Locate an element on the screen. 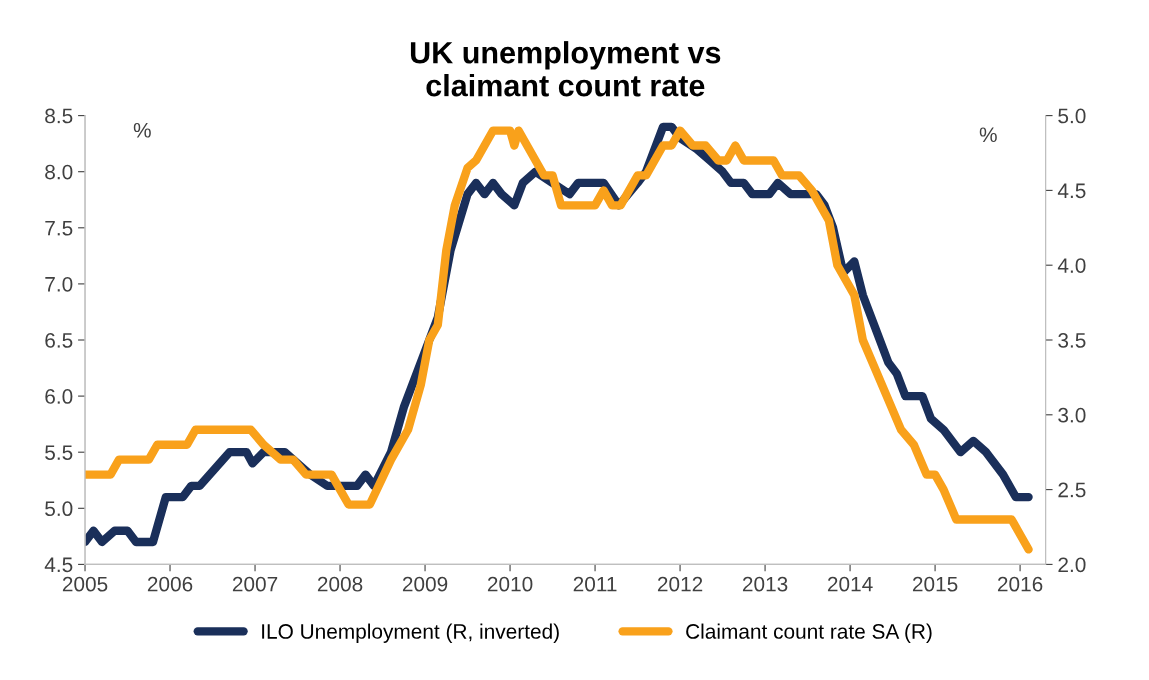  x-tick-label: 2012 is located at coordinates (680, 584).